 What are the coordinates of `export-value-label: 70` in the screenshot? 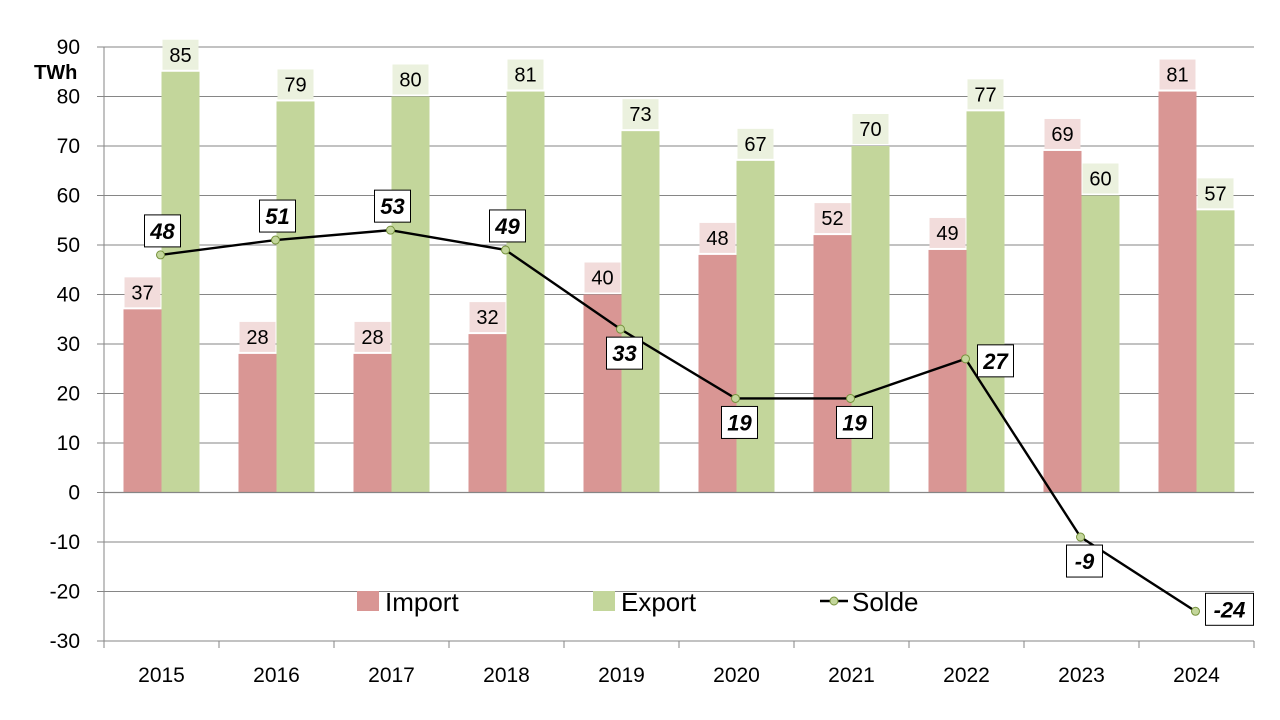 It's located at (870, 130).